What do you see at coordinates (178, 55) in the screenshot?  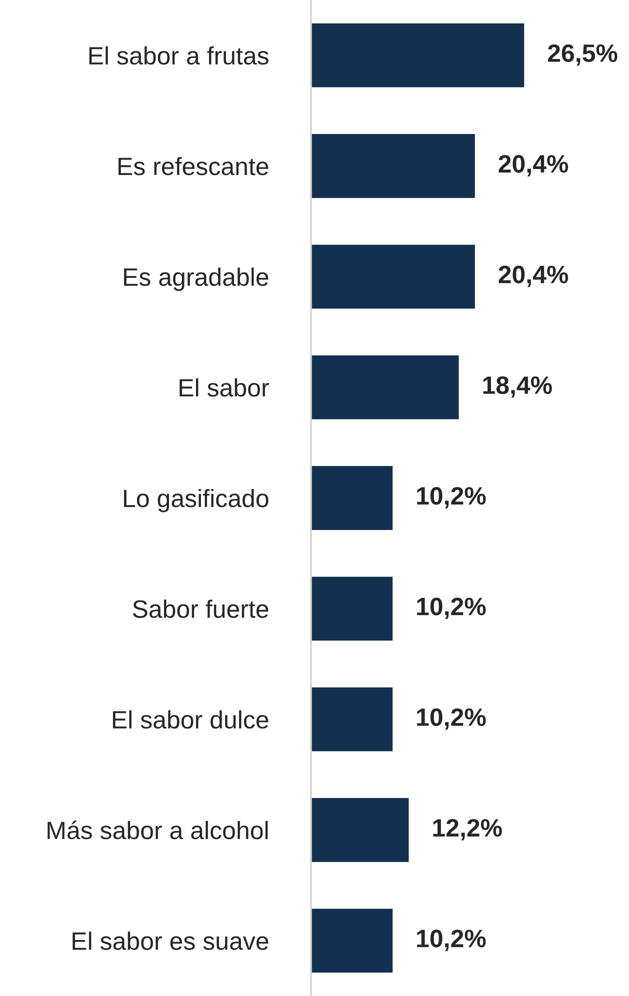 I see `y-tick-label: El sabor a frutas` at bounding box center [178, 55].